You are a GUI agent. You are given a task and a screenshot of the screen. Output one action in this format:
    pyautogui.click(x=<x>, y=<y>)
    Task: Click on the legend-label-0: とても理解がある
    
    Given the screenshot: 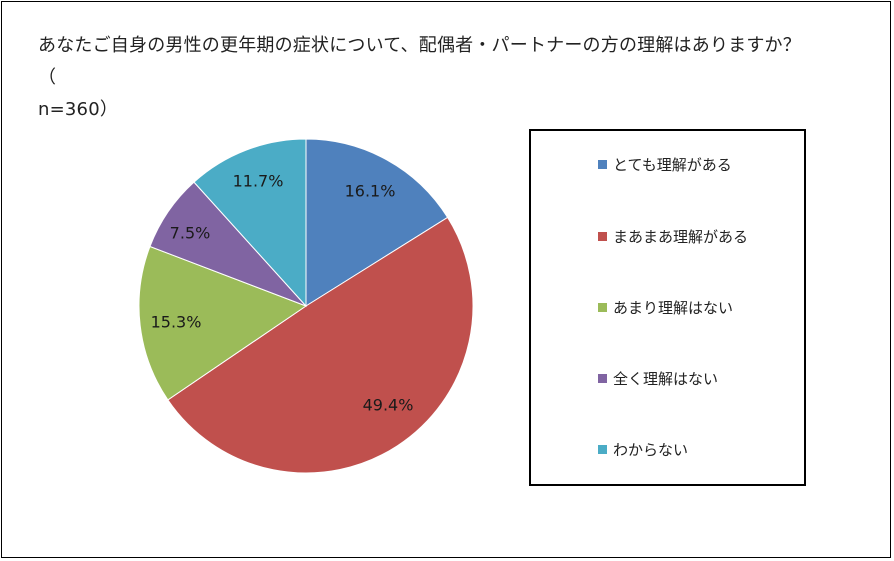 What is the action you would take?
    pyautogui.click(x=672, y=164)
    